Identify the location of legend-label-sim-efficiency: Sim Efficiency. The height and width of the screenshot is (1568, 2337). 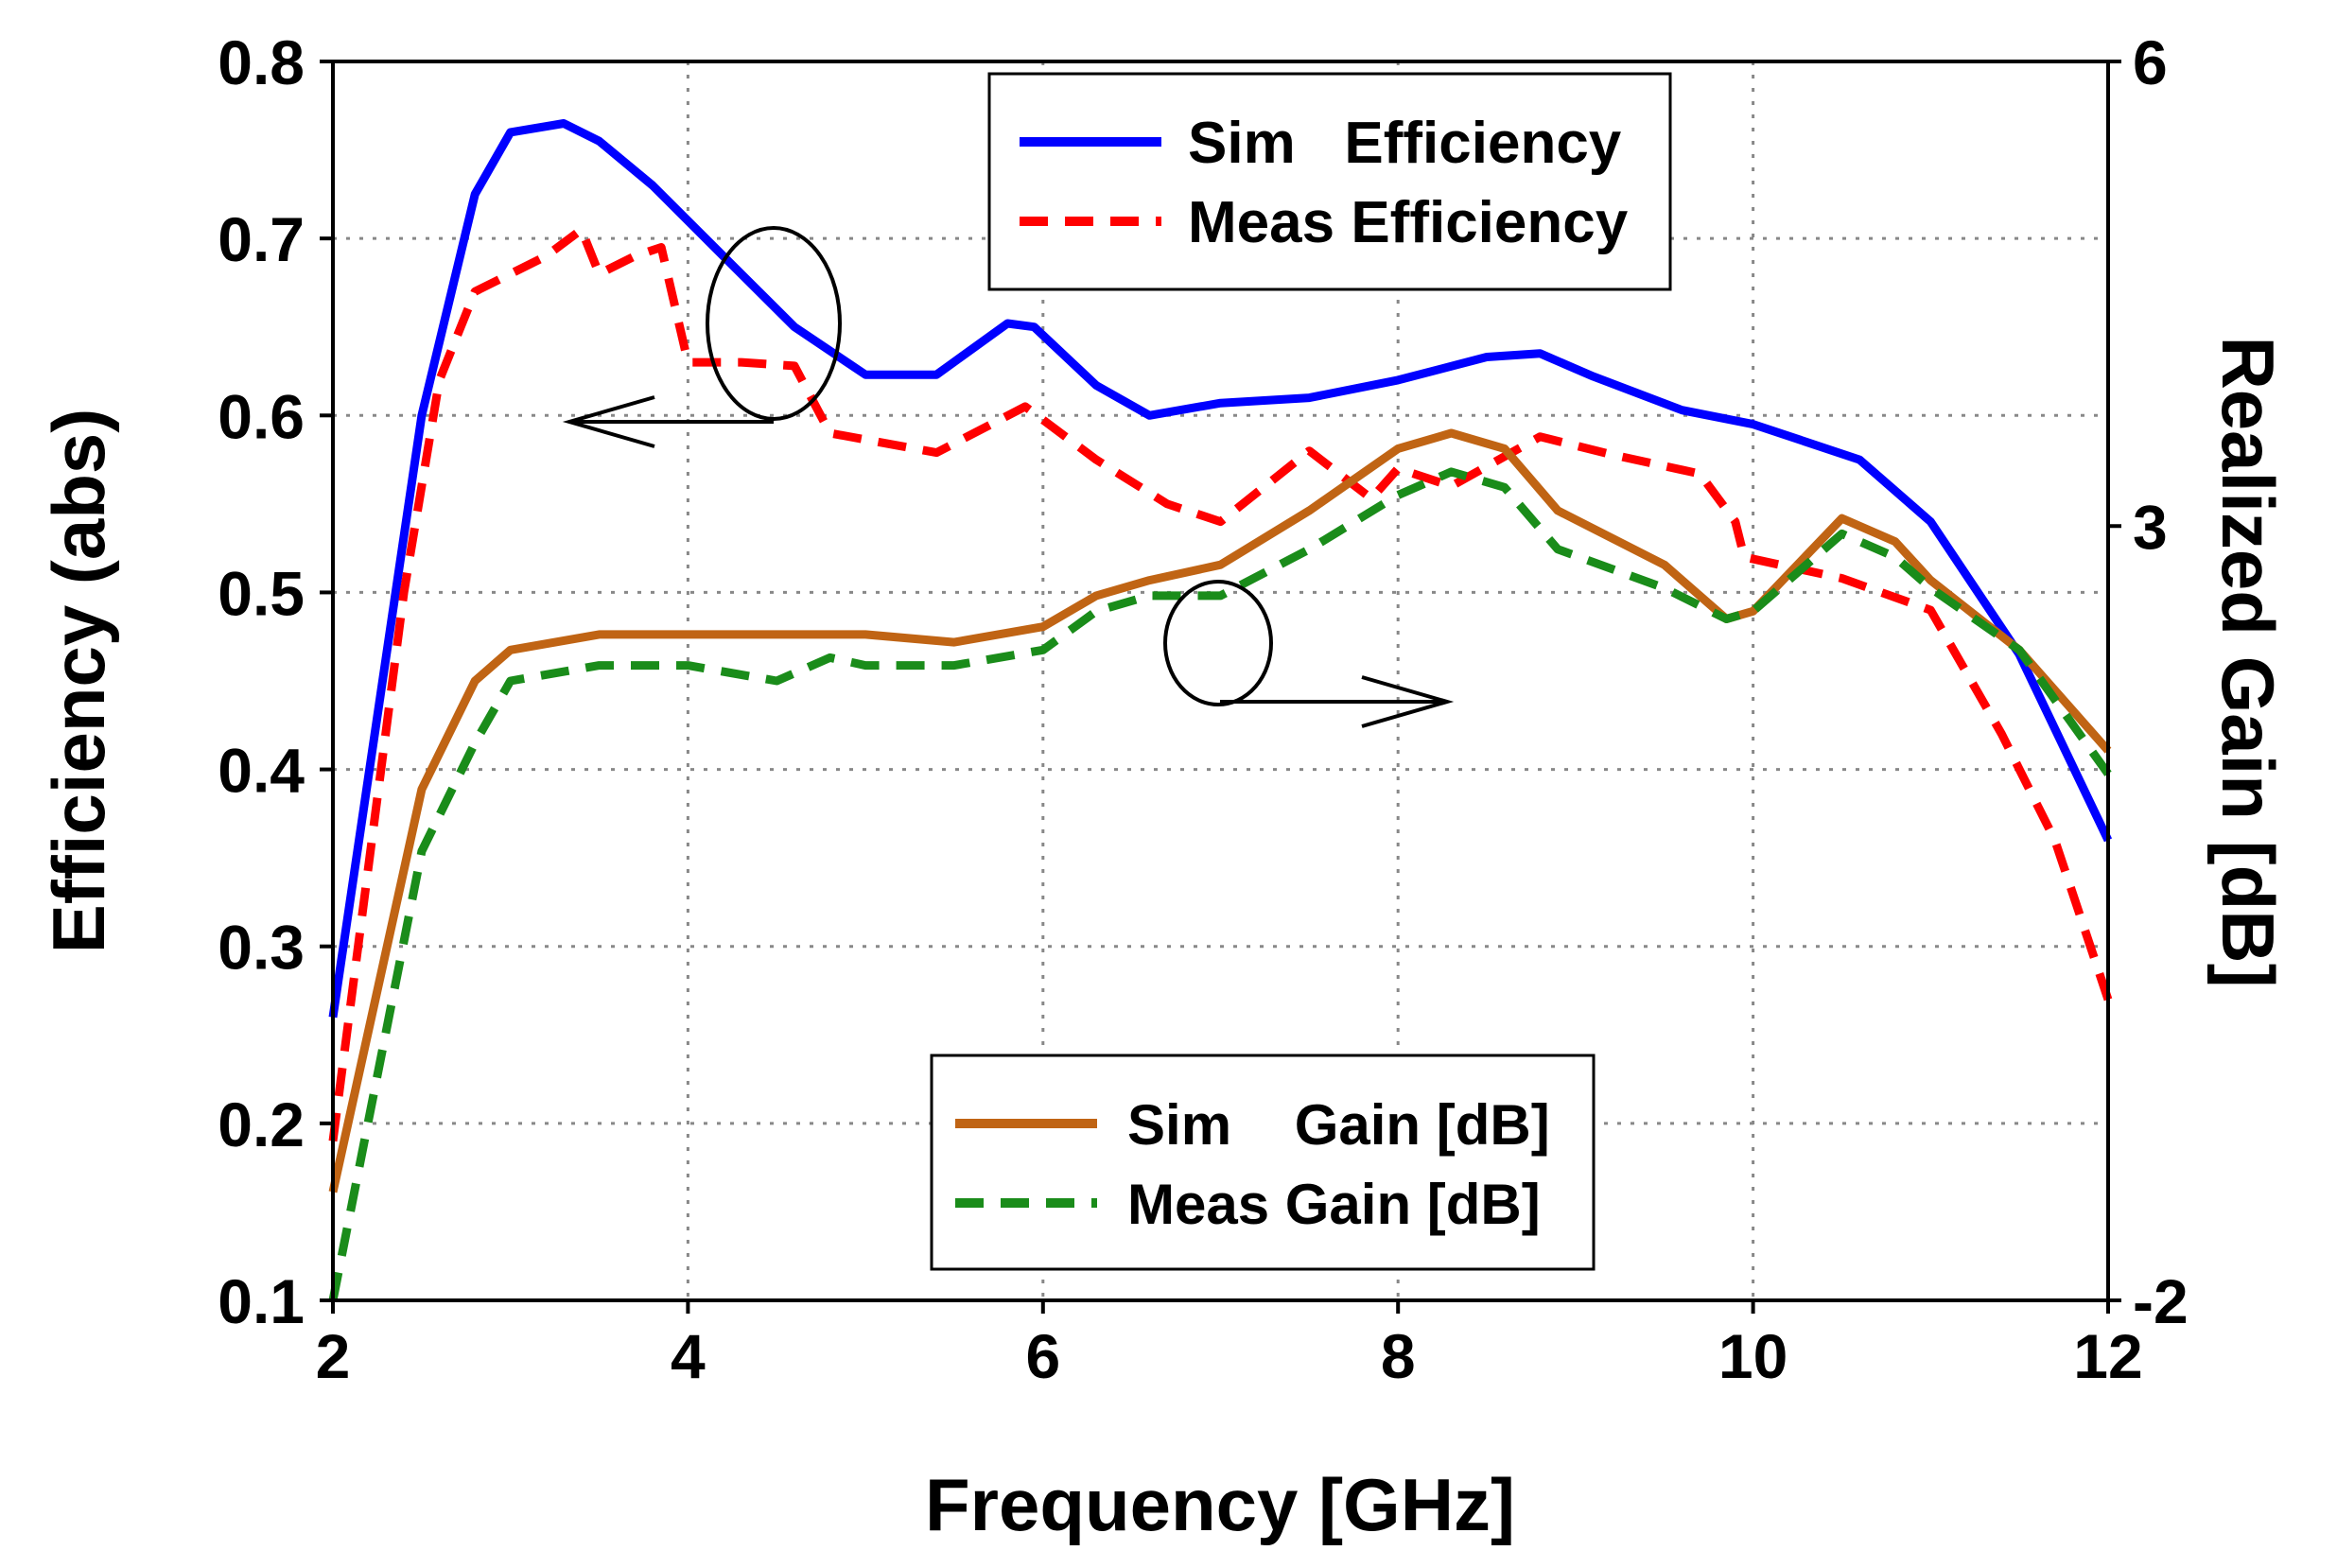
(1405, 143).